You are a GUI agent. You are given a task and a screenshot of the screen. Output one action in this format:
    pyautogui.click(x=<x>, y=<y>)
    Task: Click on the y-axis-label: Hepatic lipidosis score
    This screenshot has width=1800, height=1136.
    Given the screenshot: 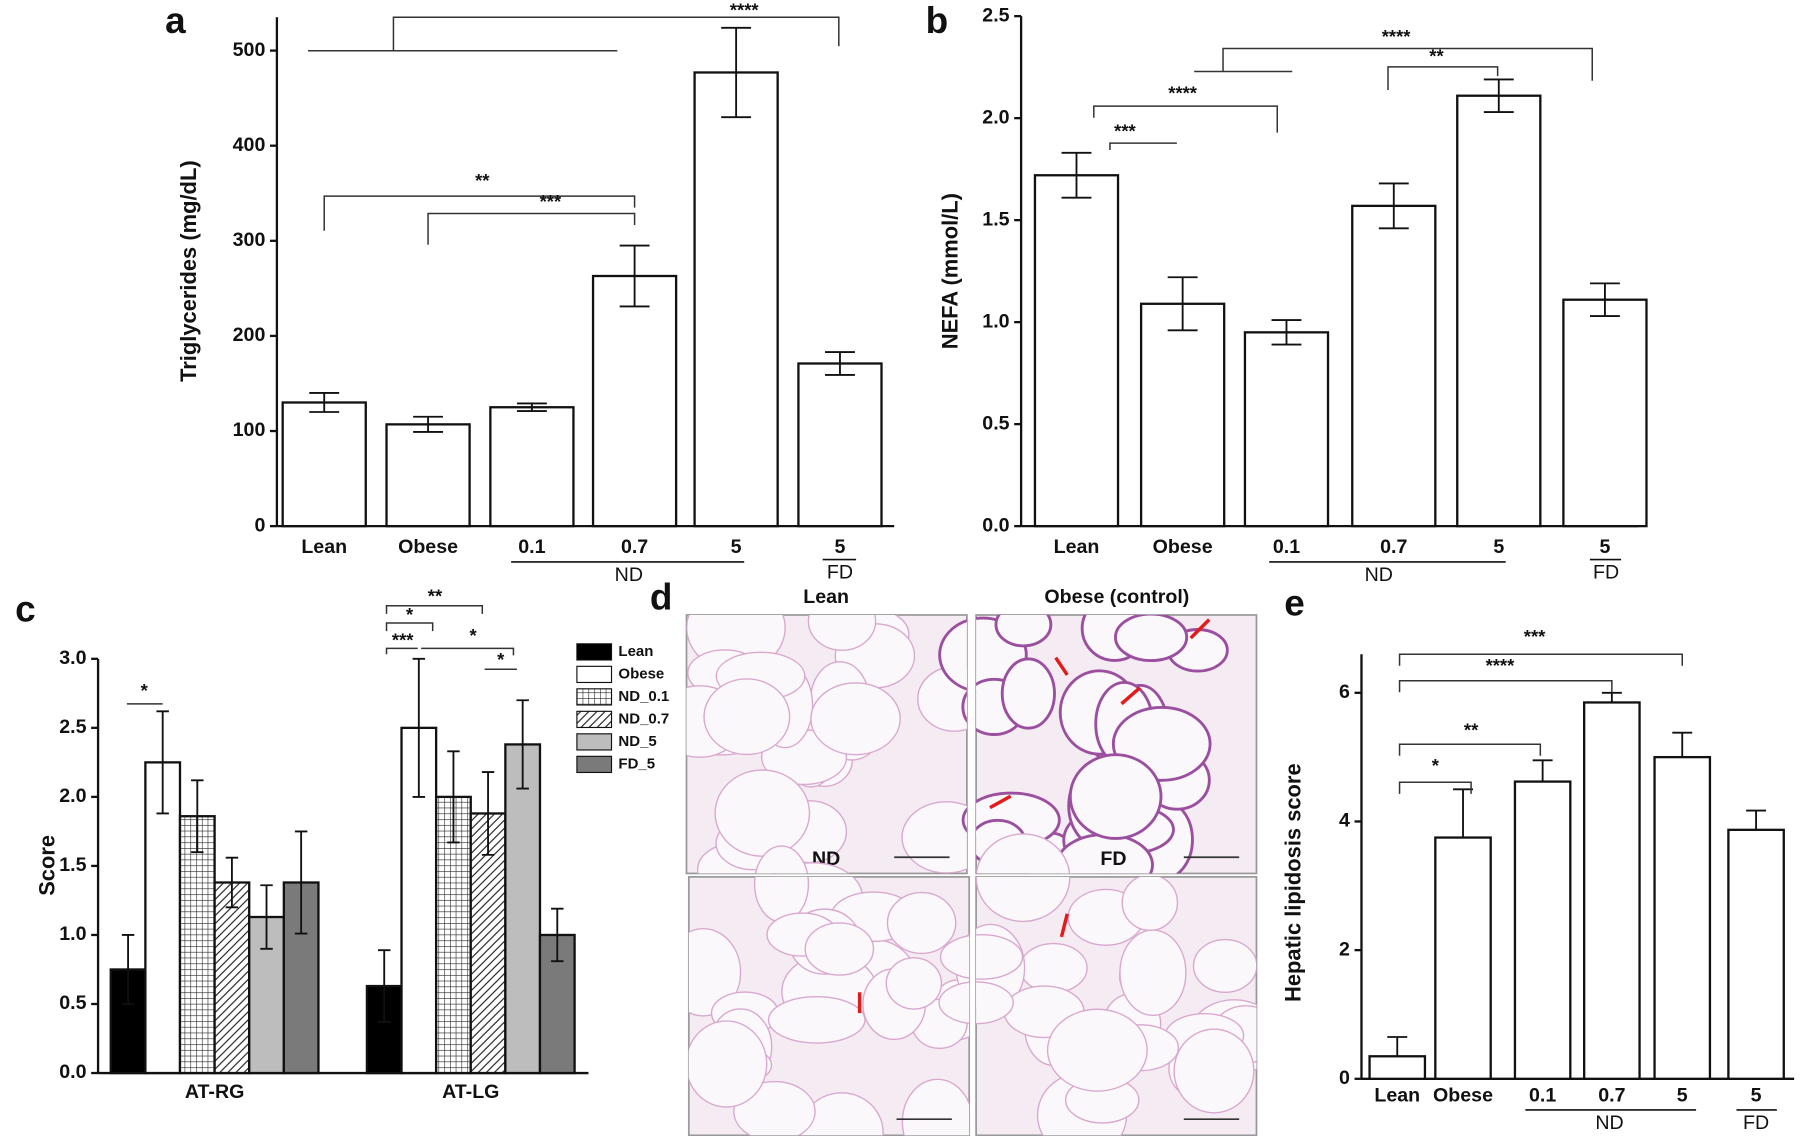 What is the action you would take?
    pyautogui.click(x=1292, y=882)
    